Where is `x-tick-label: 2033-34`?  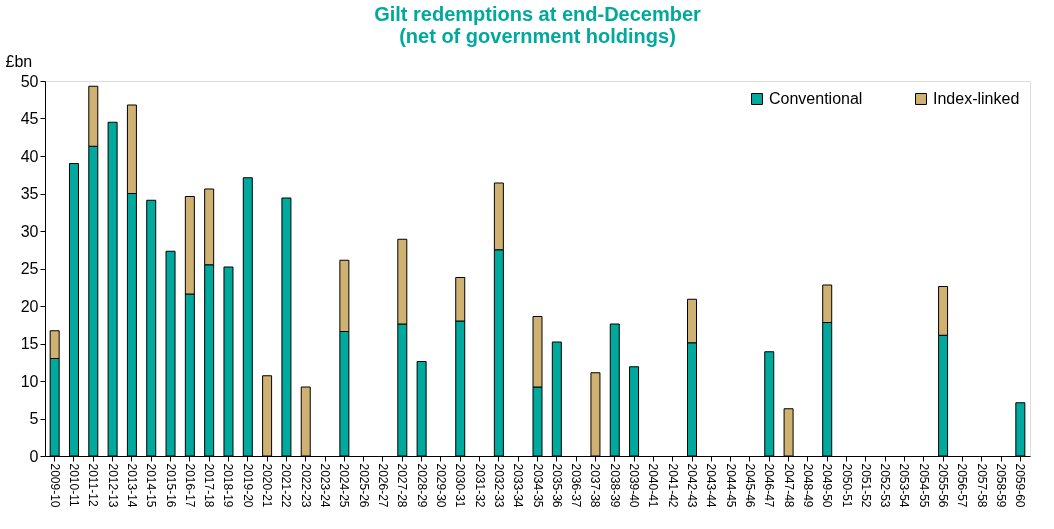 x-tick-label: 2033-34 is located at coordinates (518, 485).